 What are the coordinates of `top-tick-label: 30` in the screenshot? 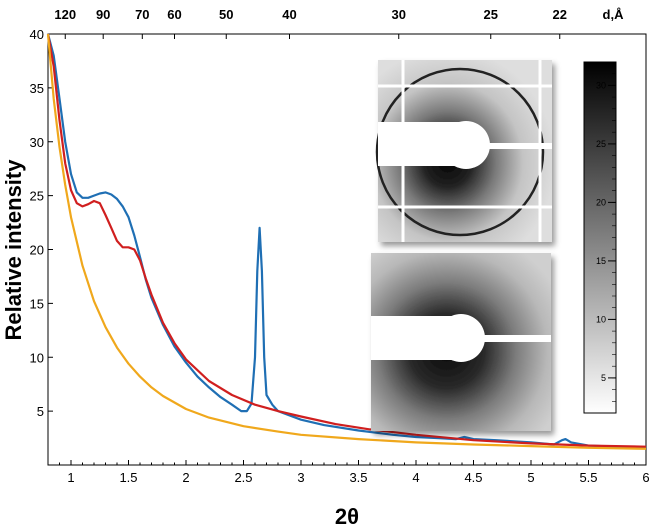 It's located at (399, 14).